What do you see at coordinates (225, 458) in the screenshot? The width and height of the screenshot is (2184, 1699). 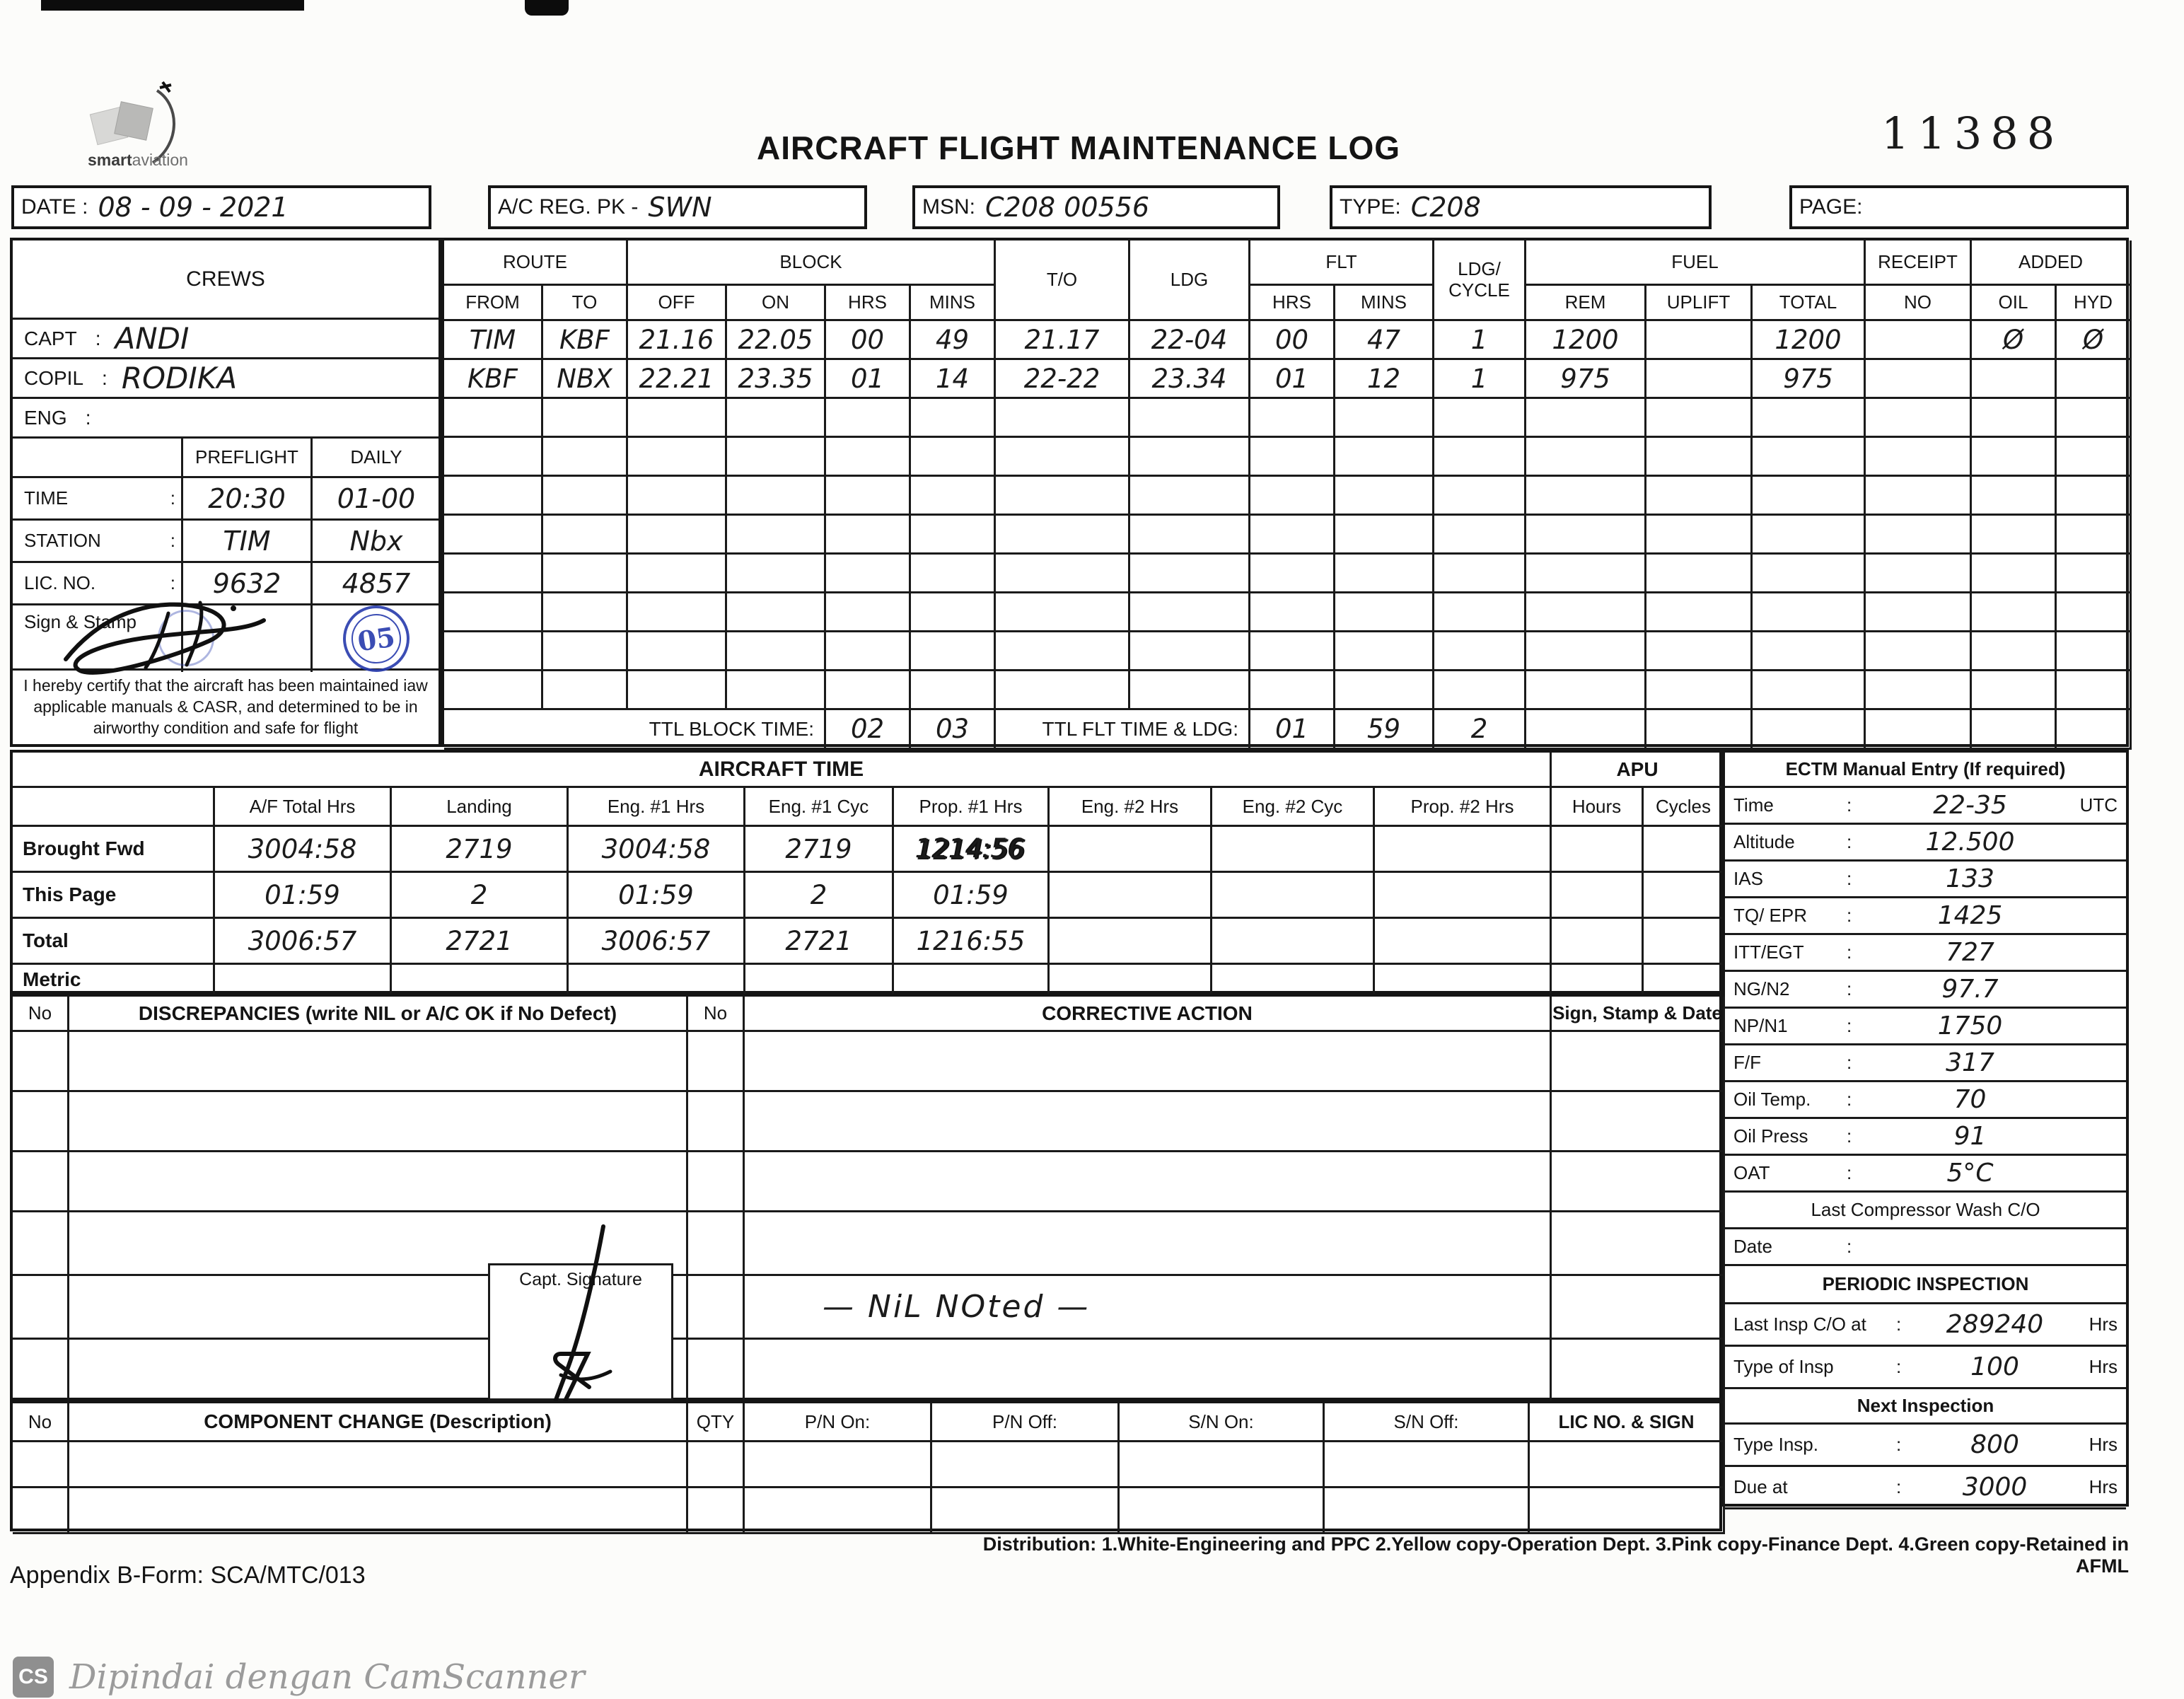 I see `preflight-daily-header: PREFLIGHT DAILY` at bounding box center [225, 458].